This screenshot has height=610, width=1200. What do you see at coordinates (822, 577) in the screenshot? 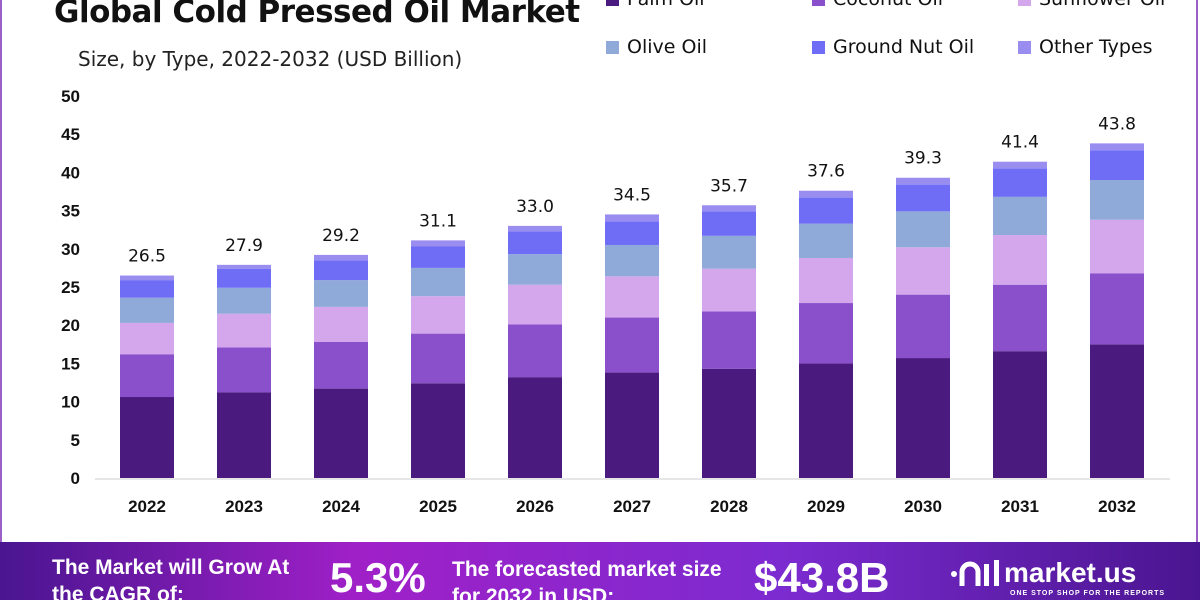
I see `forecast-value: $43.8B` at bounding box center [822, 577].